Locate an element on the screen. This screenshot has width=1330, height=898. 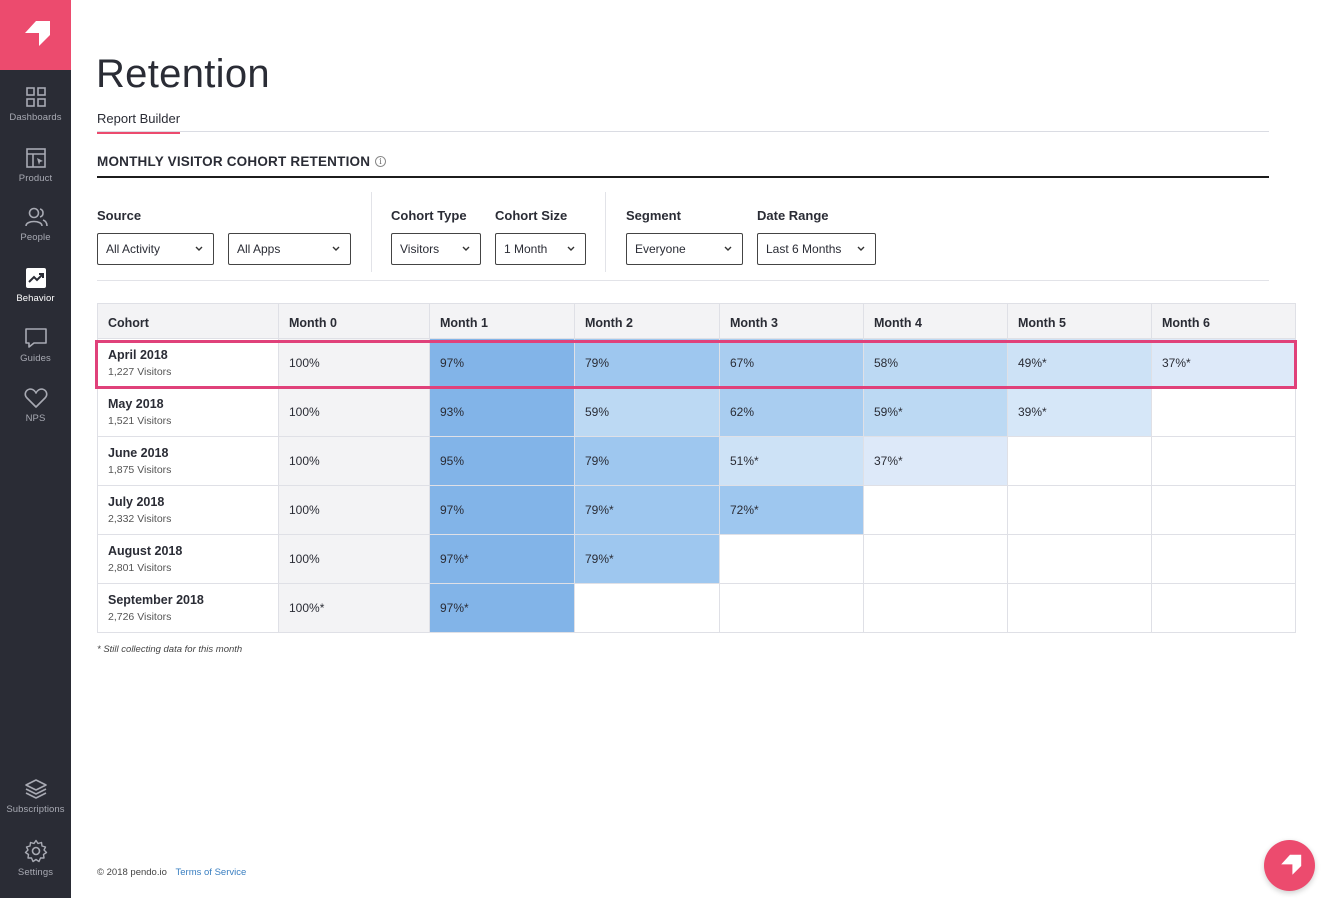
retention-cell: 39%* is located at coordinates (1079, 412).